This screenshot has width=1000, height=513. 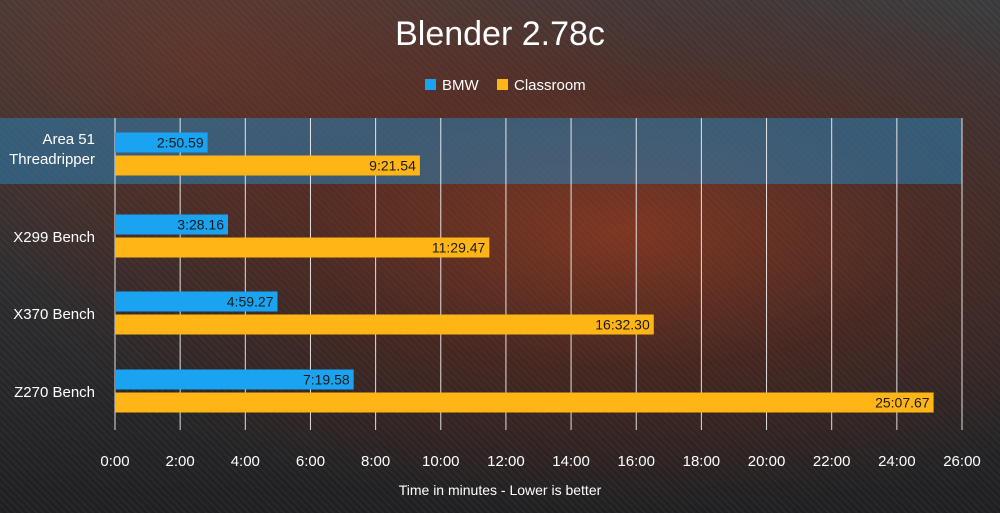 What do you see at coordinates (636, 461) in the screenshot?
I see `x-tick-label: 16:00` at bounding box center [636, 461].